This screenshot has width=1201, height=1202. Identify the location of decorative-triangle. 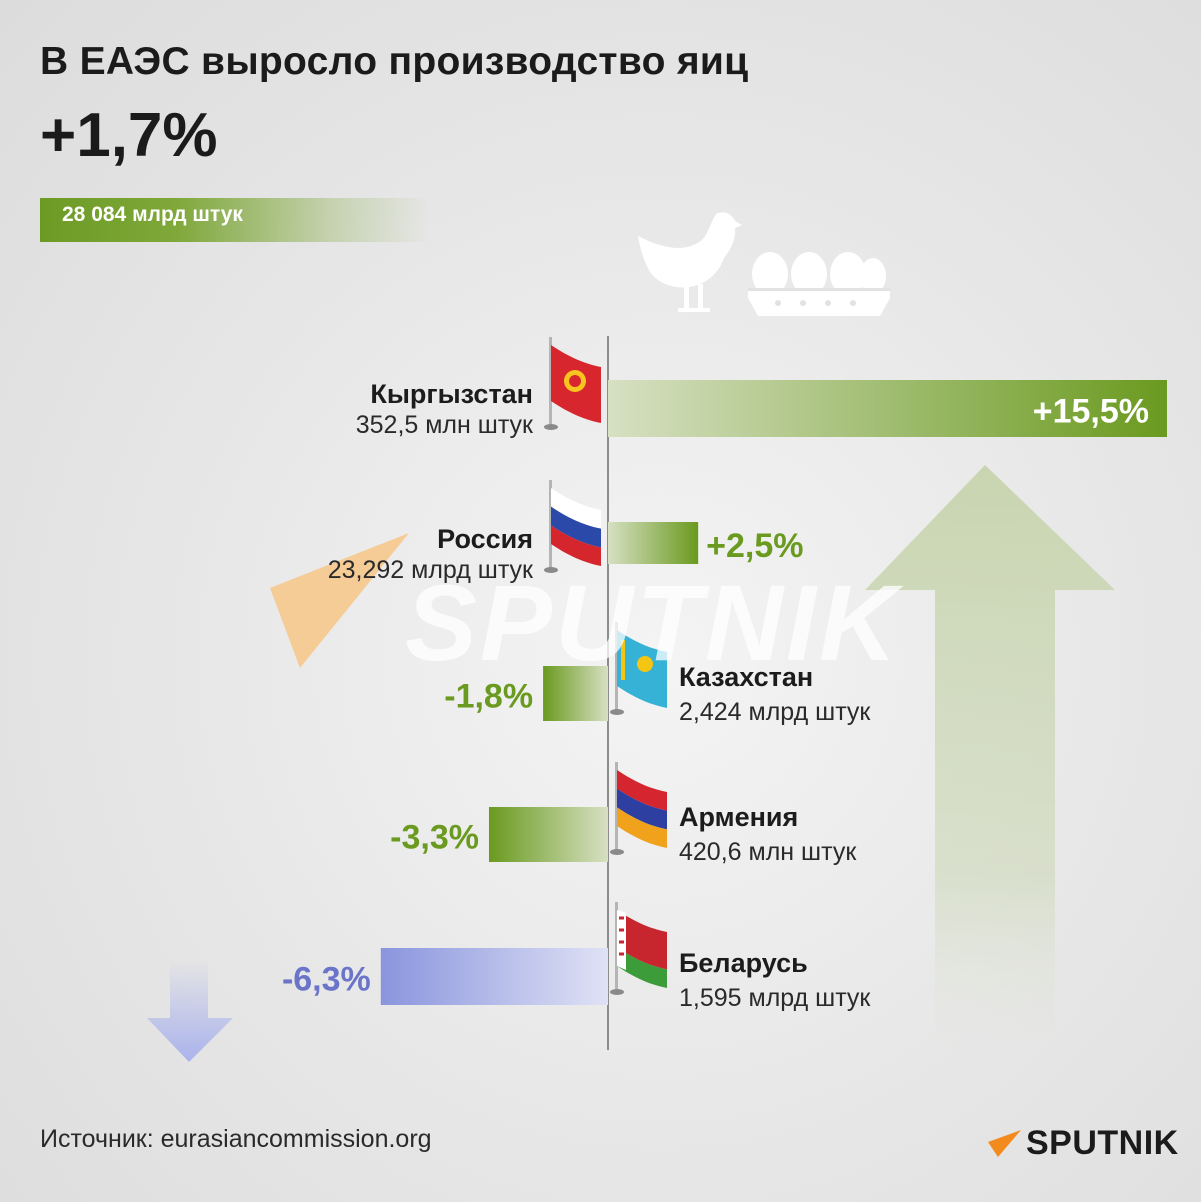
(339, 600).